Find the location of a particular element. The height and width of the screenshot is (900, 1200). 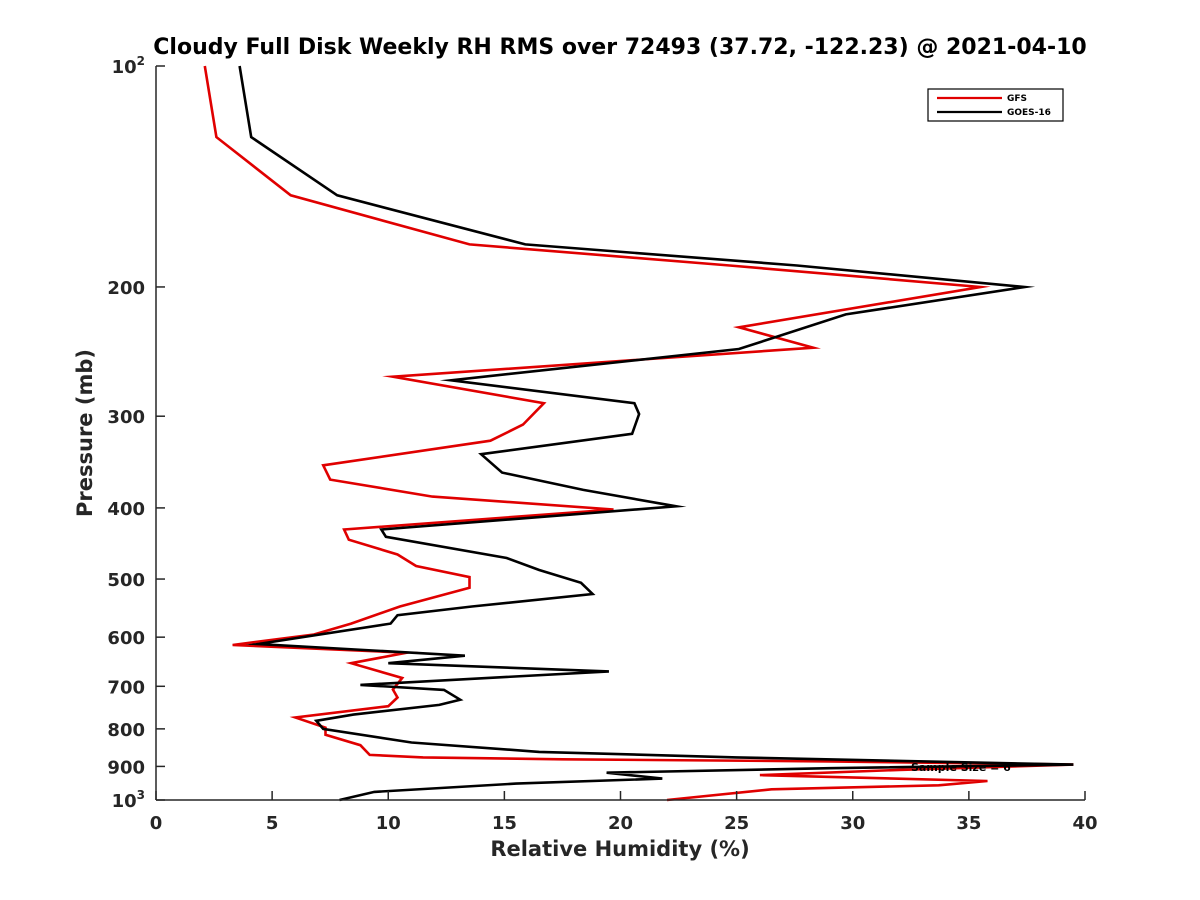

legend-box is located at coordinates (995, 105).